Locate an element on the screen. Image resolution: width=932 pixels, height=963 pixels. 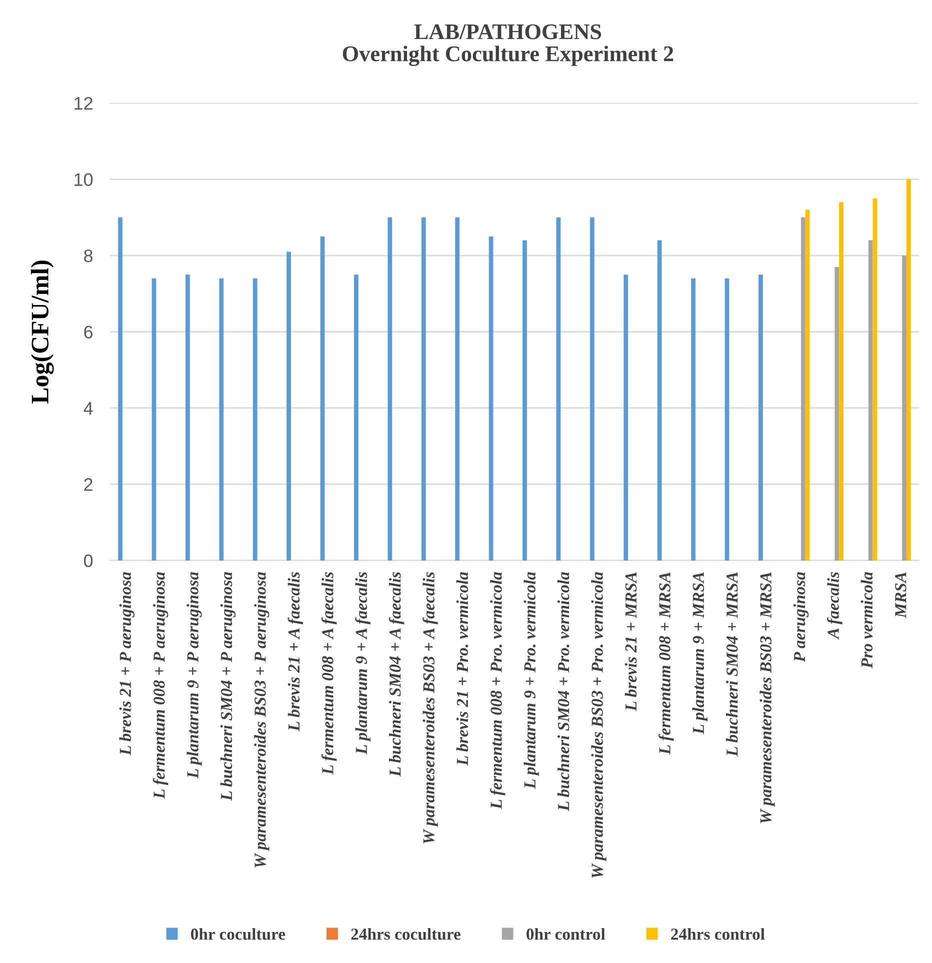
legend-label: 24hrs control is located at coordinates (718, 934).